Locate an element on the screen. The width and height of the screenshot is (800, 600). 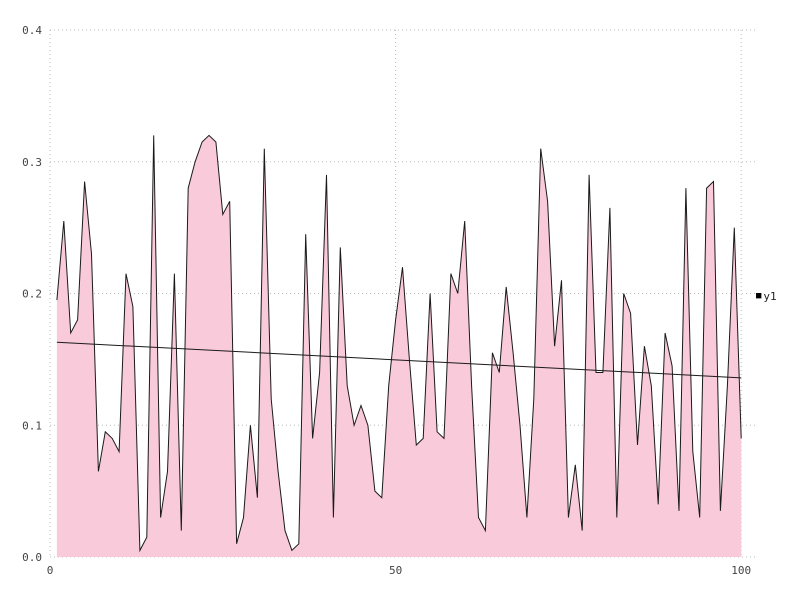
legend-marker-y1: ■ is located at coordinates (759, 296).